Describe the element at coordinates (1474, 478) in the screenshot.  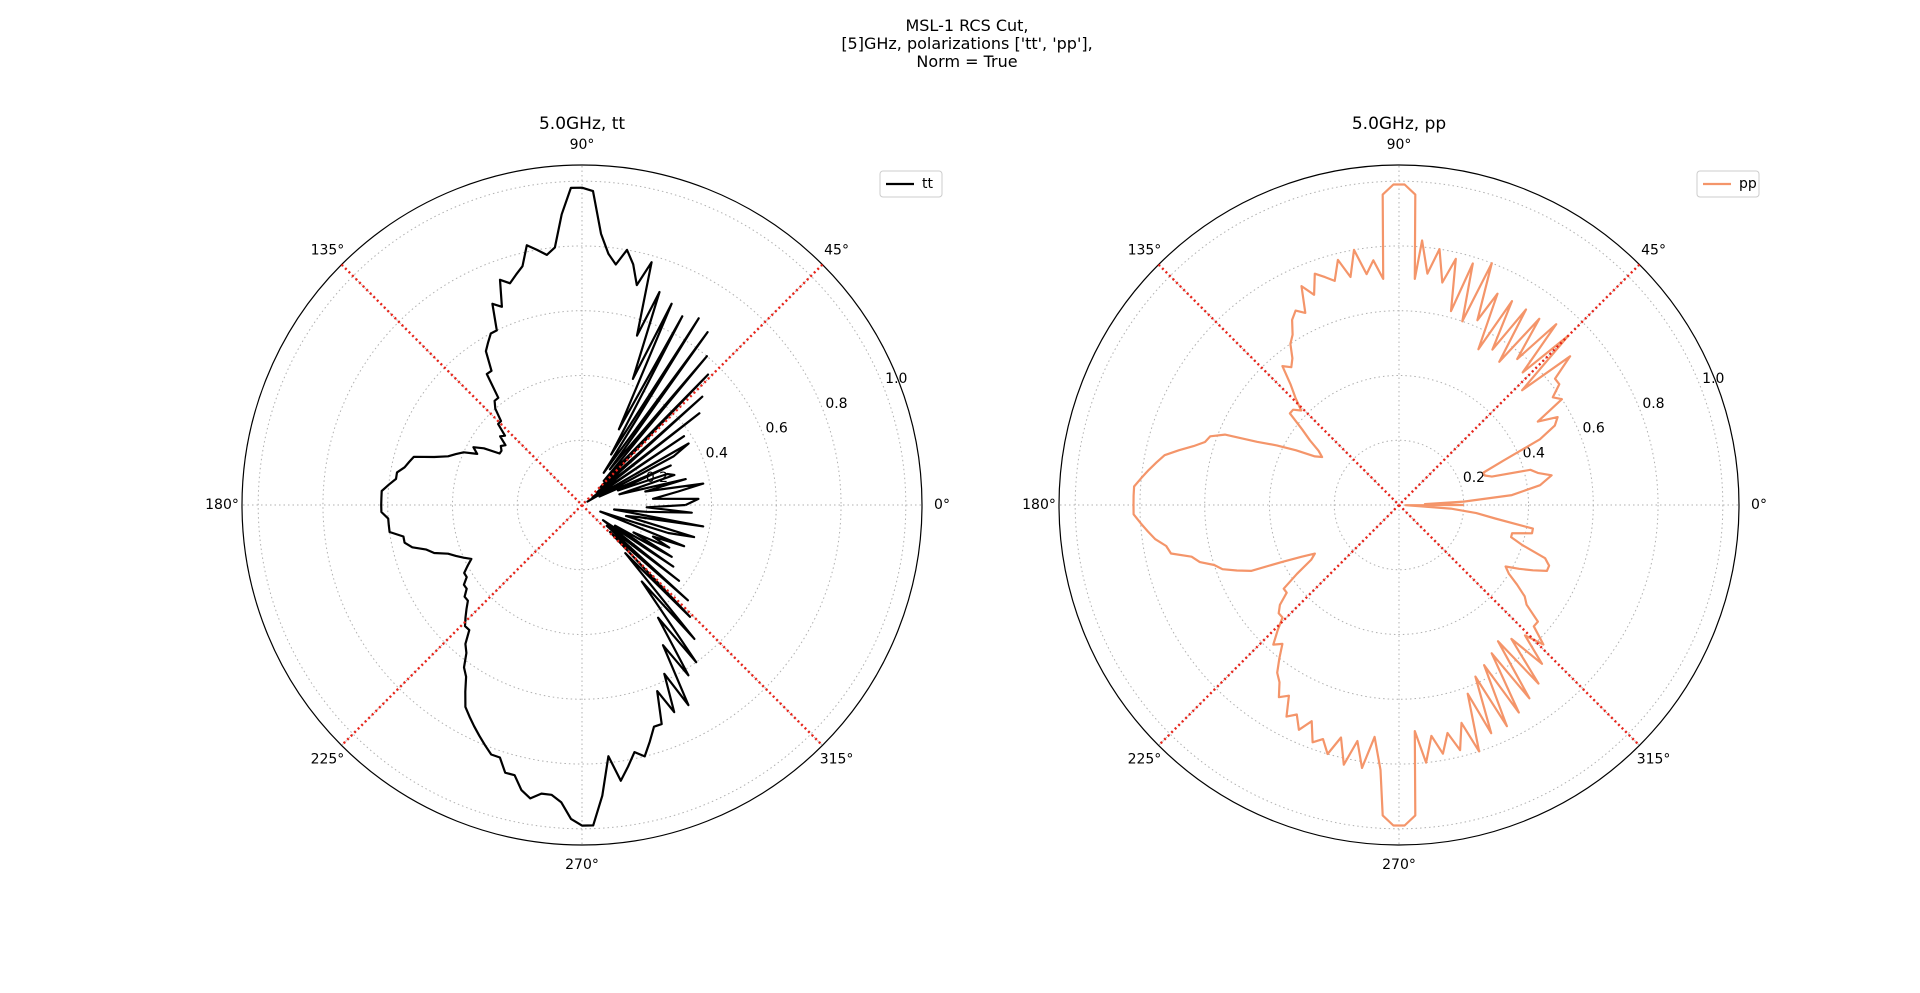
I see `r-tick-label: 0.2` at that location.